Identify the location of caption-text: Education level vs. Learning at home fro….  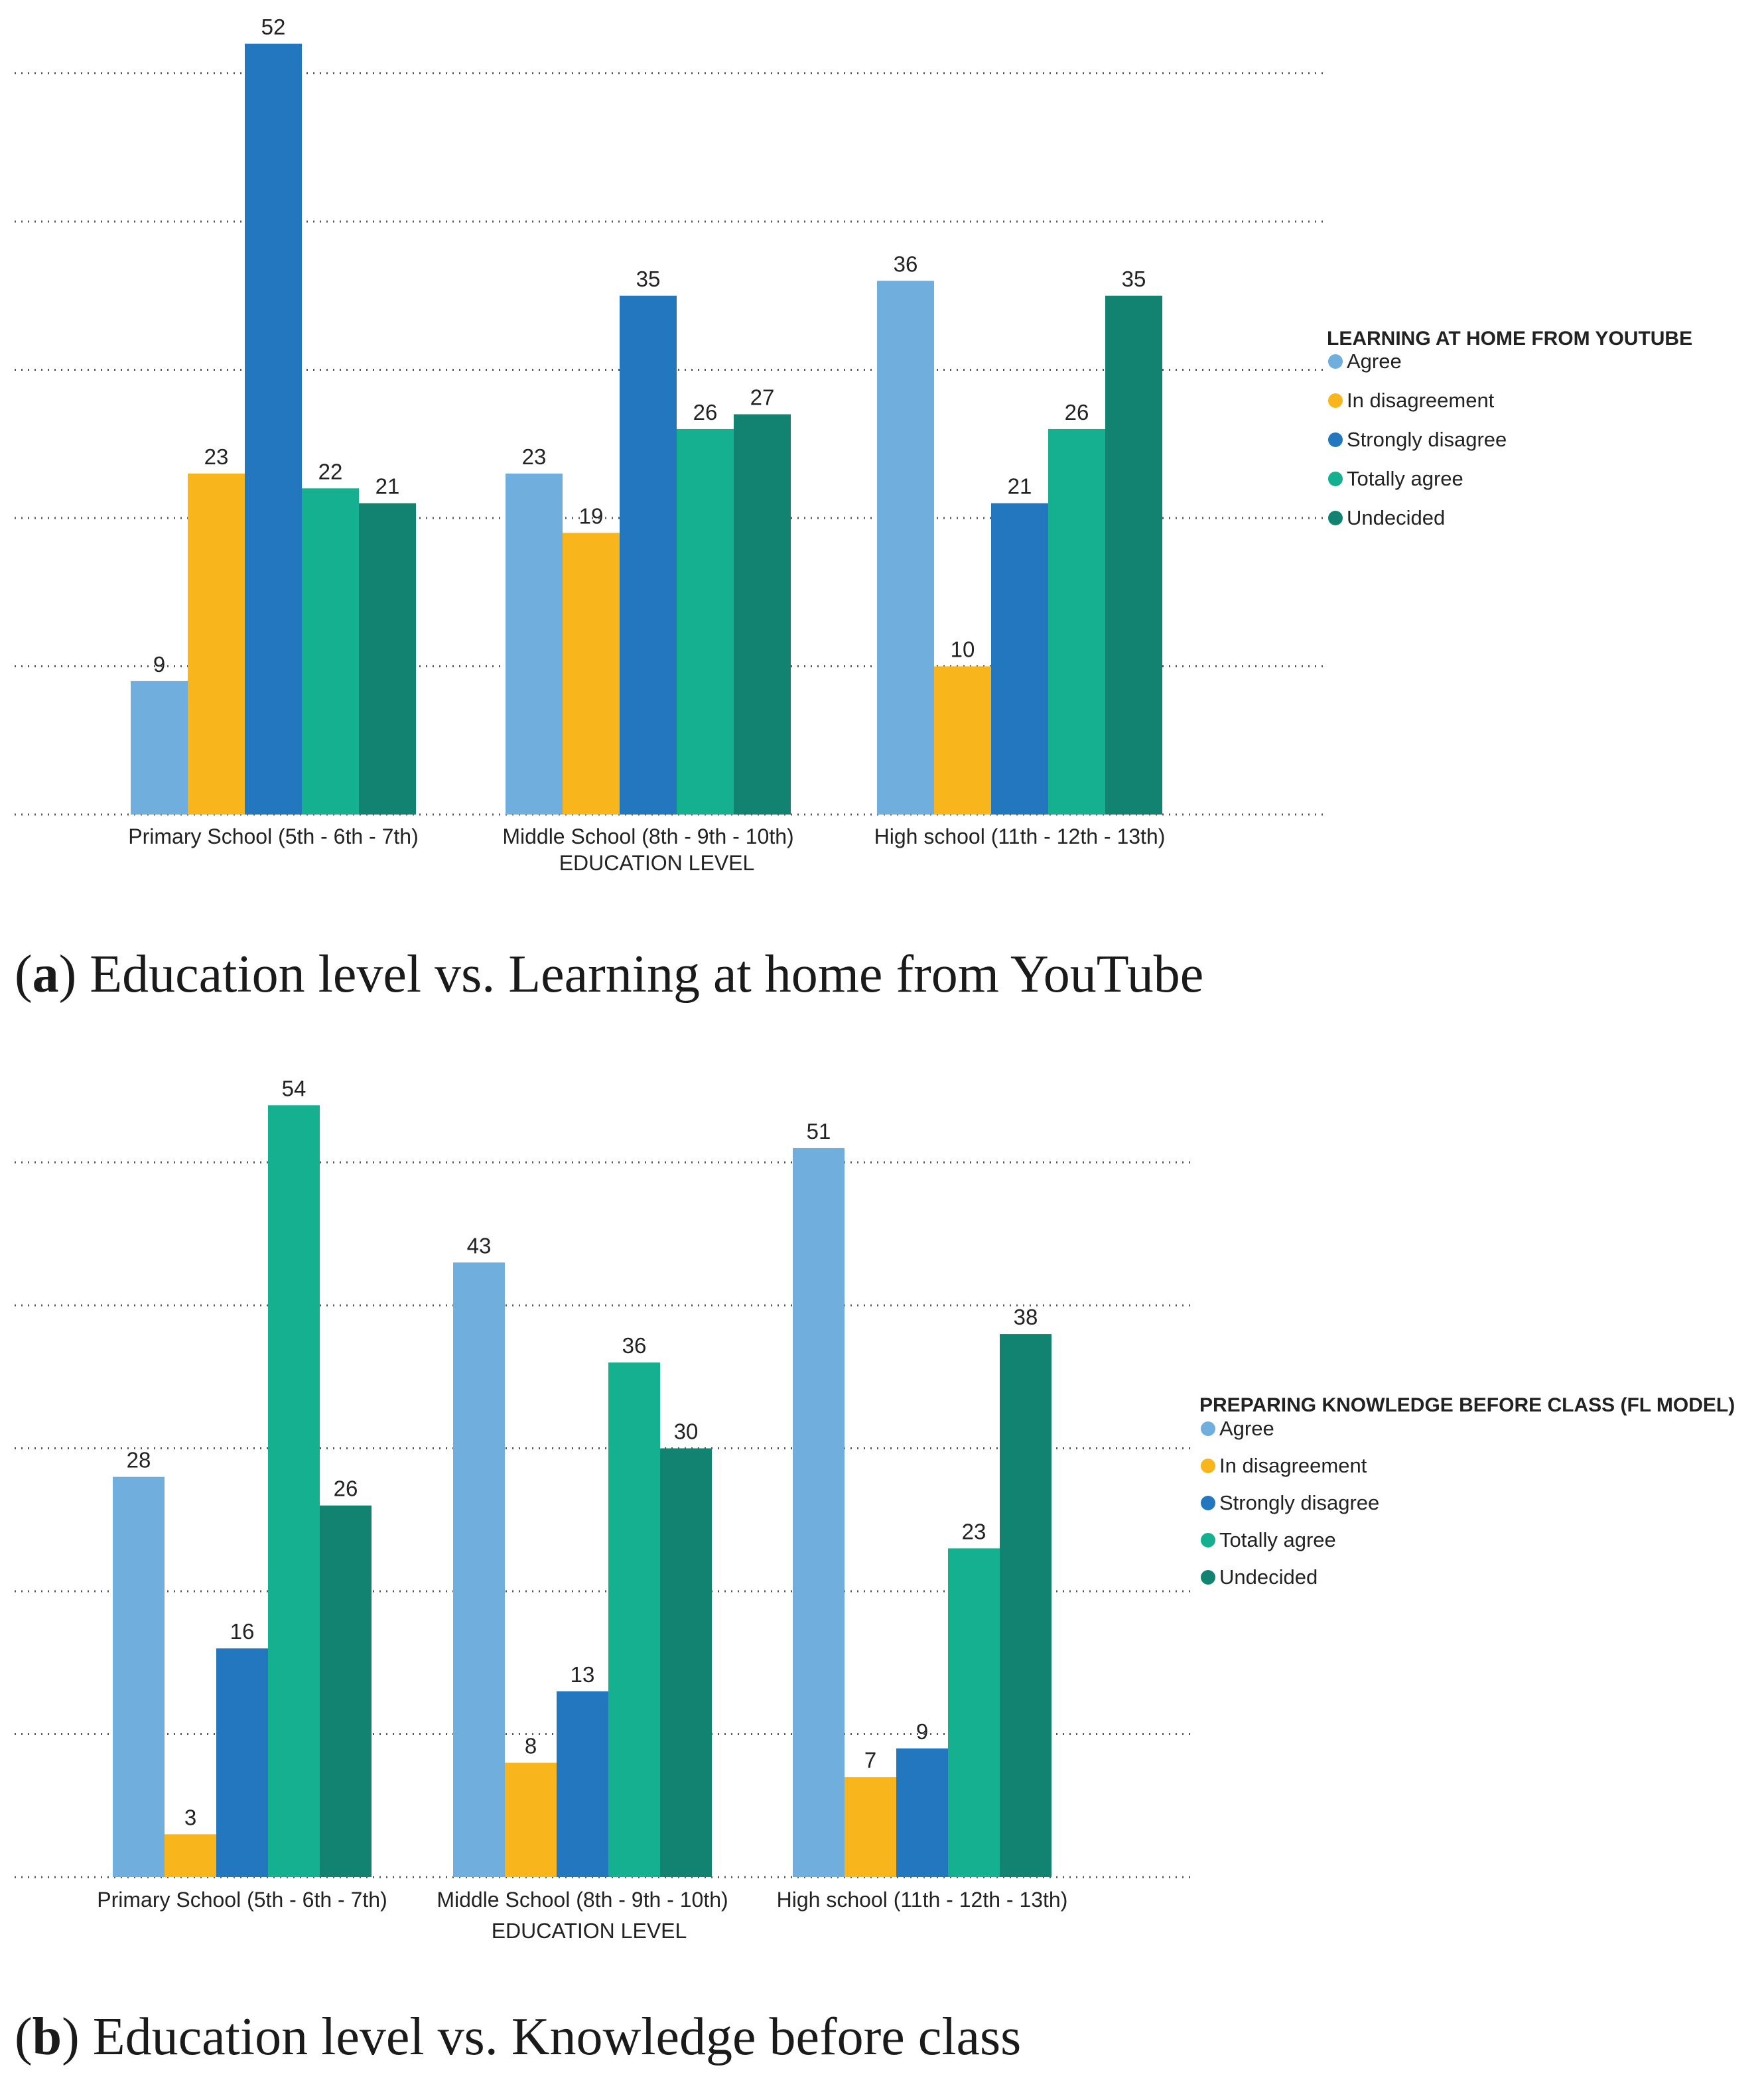
(647, 974).